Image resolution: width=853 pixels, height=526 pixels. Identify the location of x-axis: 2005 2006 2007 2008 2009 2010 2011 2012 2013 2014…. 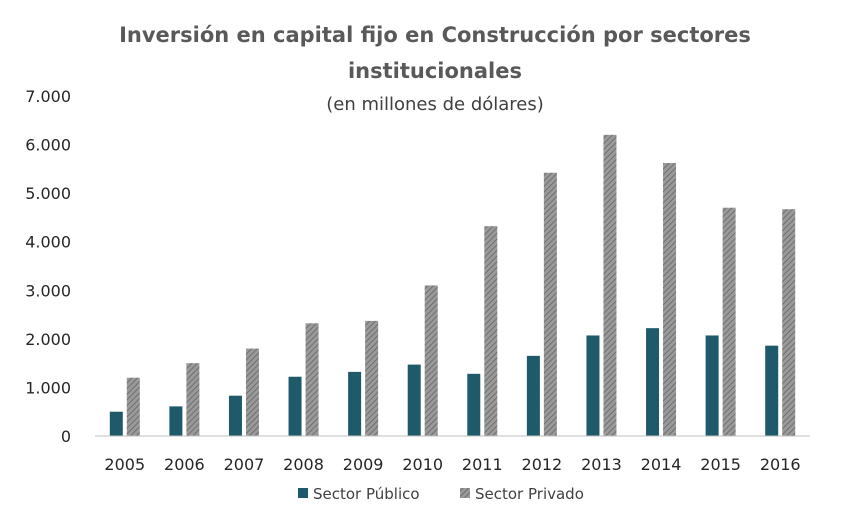
(452, 464).